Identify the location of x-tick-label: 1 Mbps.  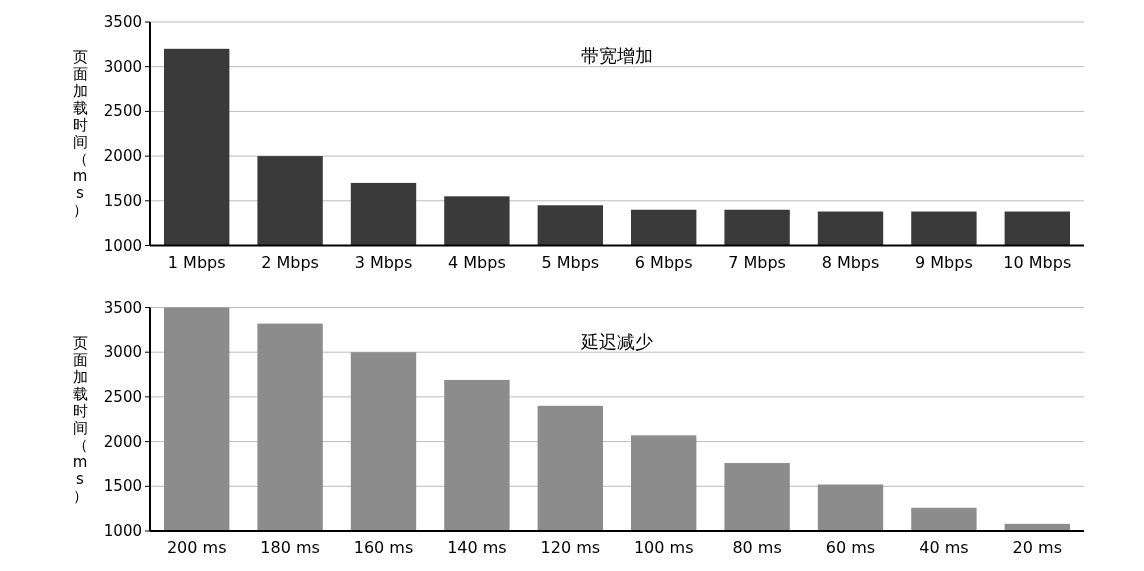
(196, 262).